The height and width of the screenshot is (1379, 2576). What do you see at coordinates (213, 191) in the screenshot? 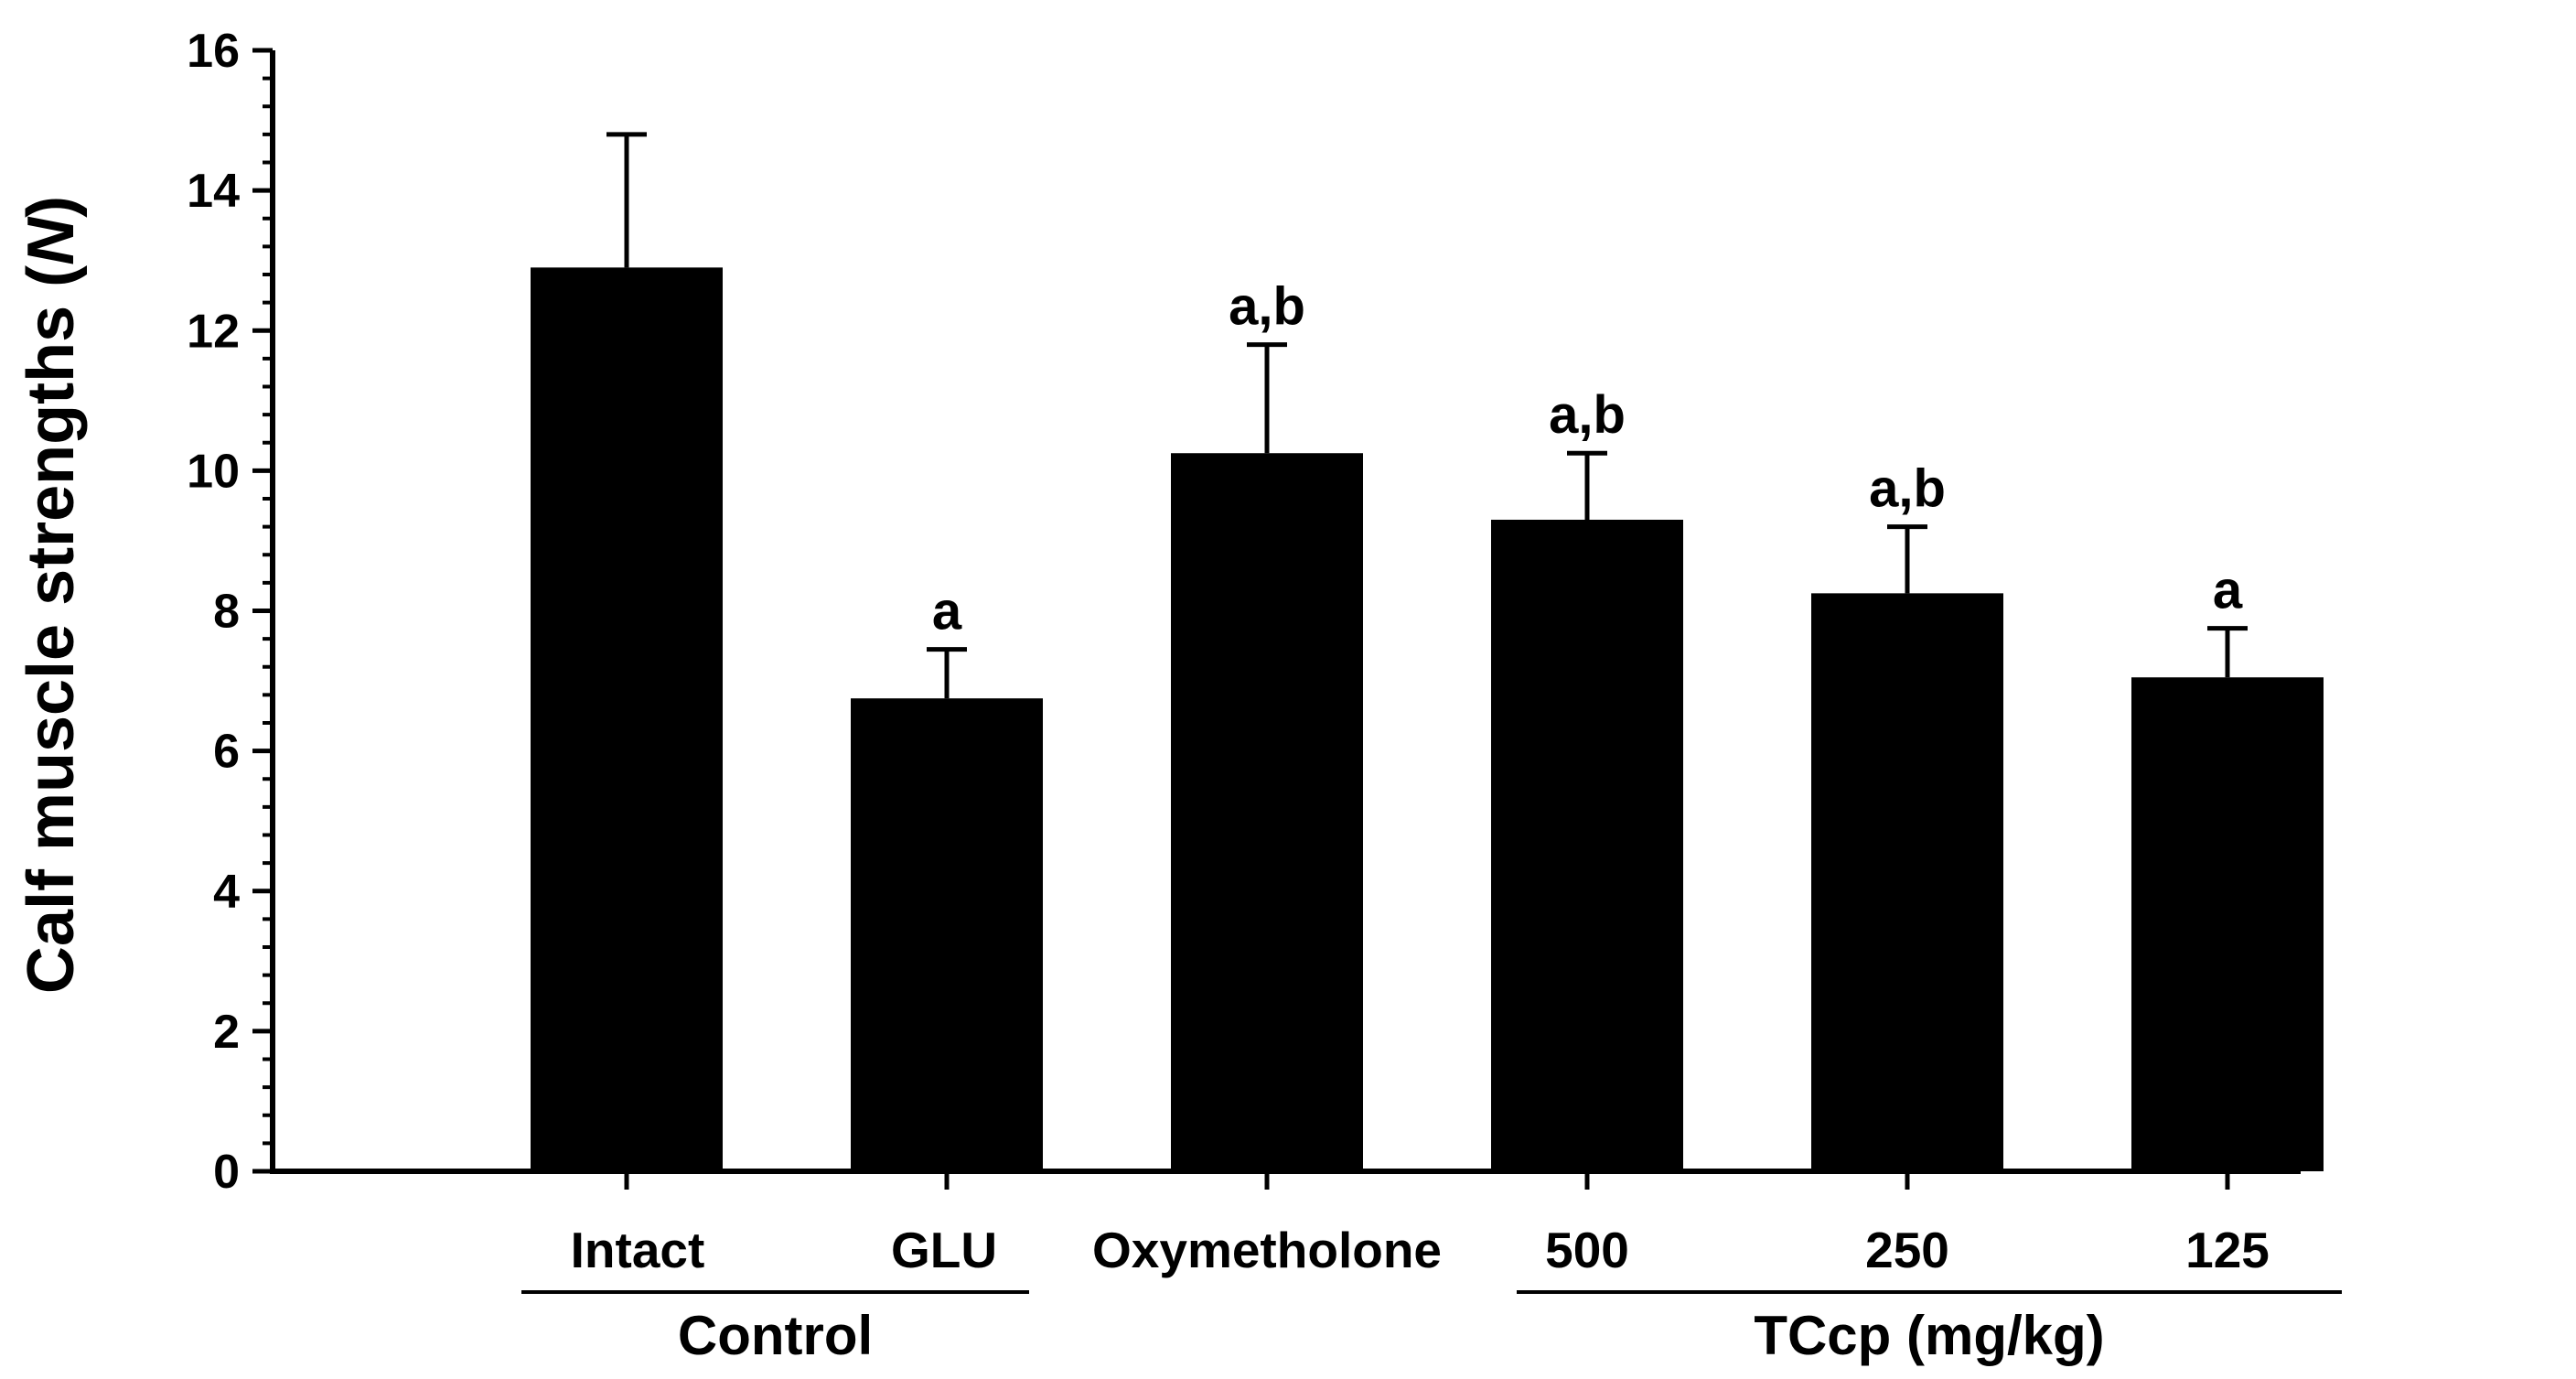
I see `y-tick-label: 14` at bounding box center [213, 191].